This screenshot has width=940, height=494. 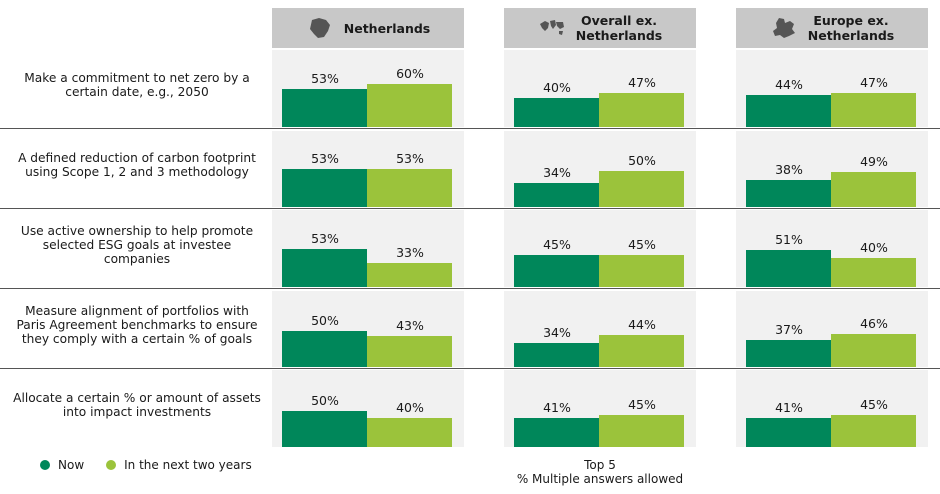 What do you see at coordinates (600, 465) in the screenshot?
I see `footnote-top5: Top 5` at bounding box center [600, 465].